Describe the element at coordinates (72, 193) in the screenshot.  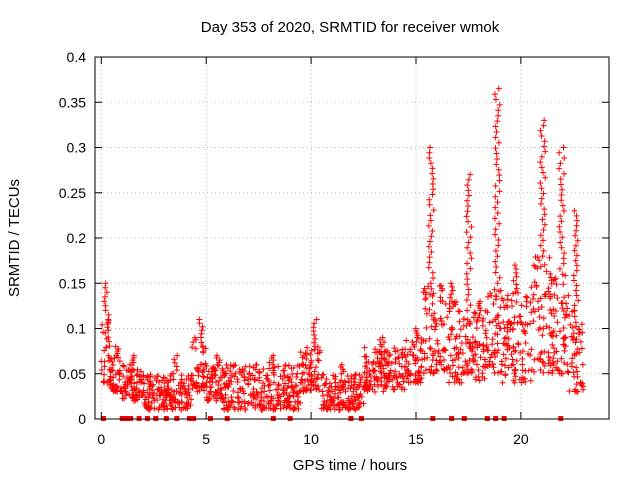
I see `y-tick-label: 0.25` at that location.